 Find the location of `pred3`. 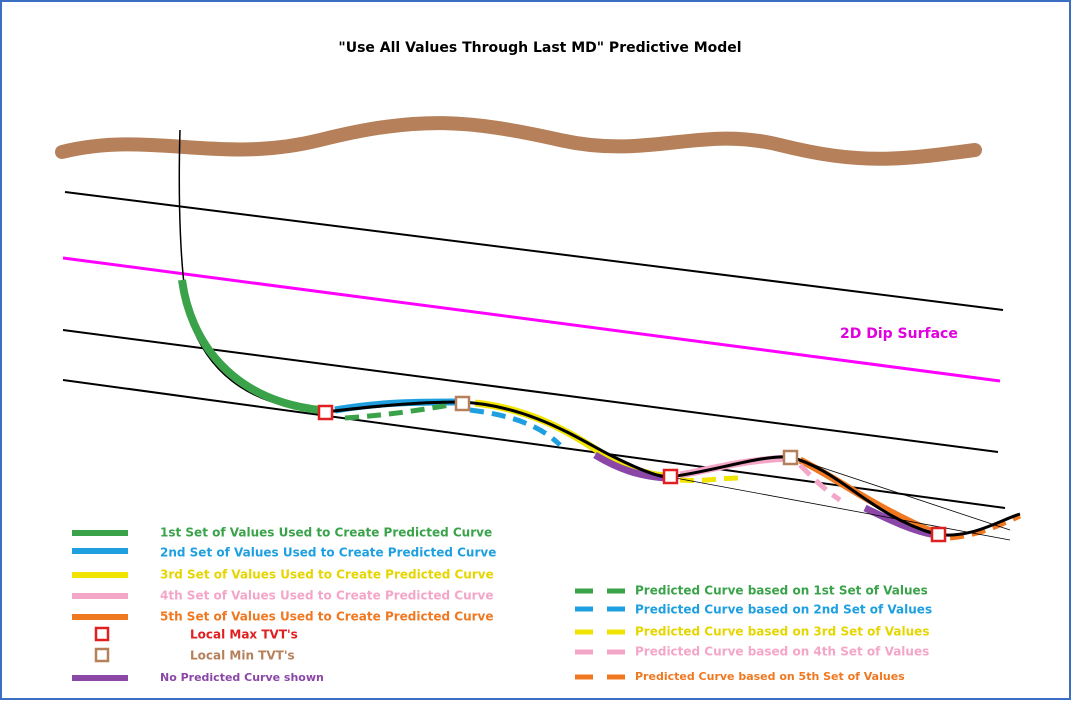

pred3 is located at coordinates (710, 479).